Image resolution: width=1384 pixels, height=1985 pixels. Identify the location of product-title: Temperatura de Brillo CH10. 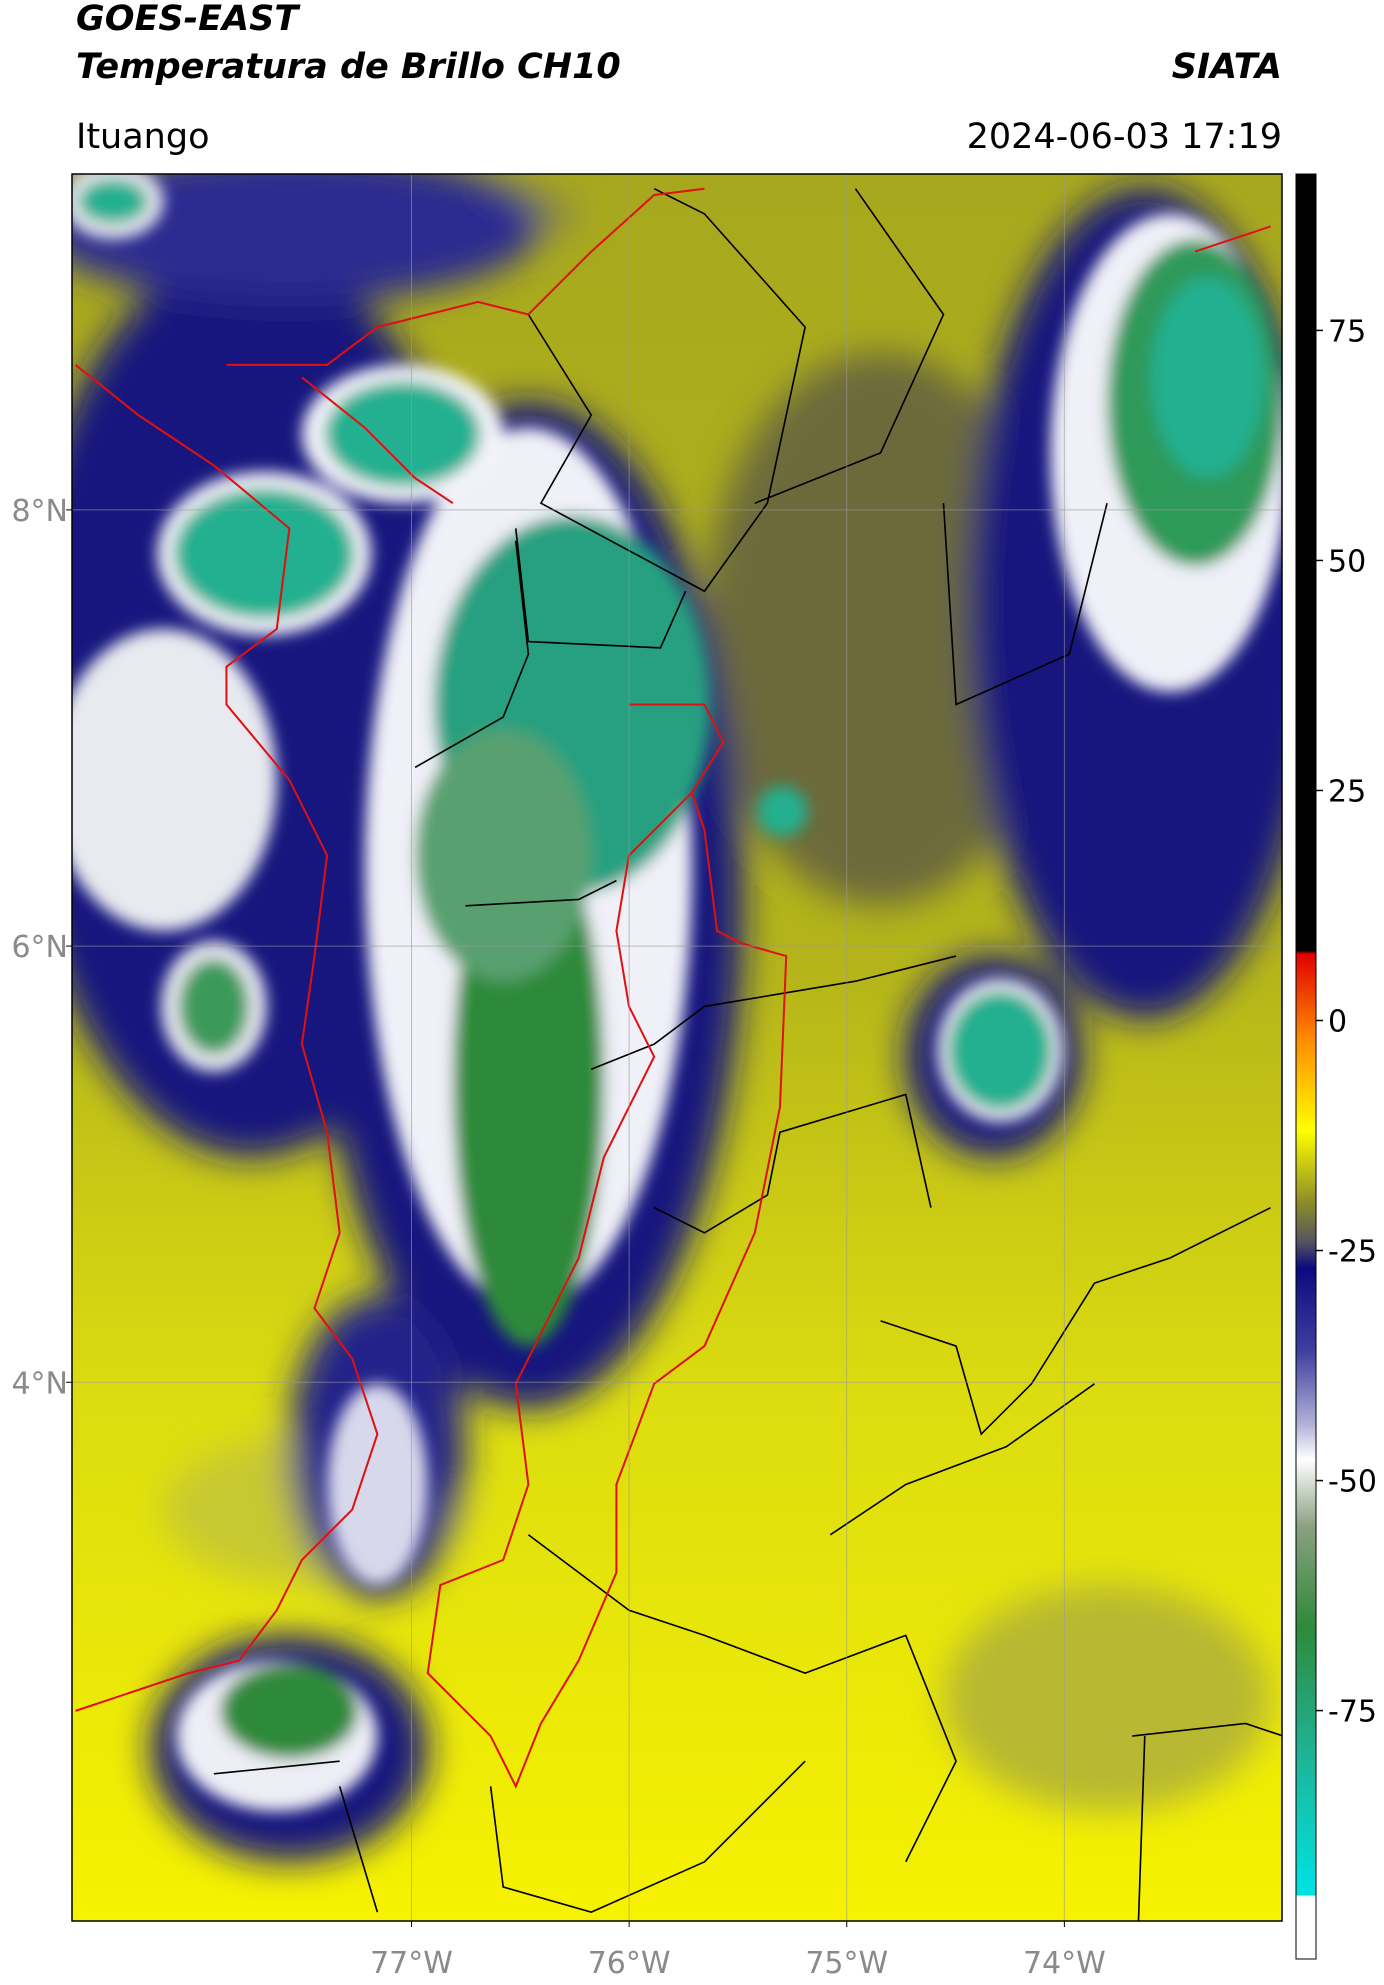
(348, 67).